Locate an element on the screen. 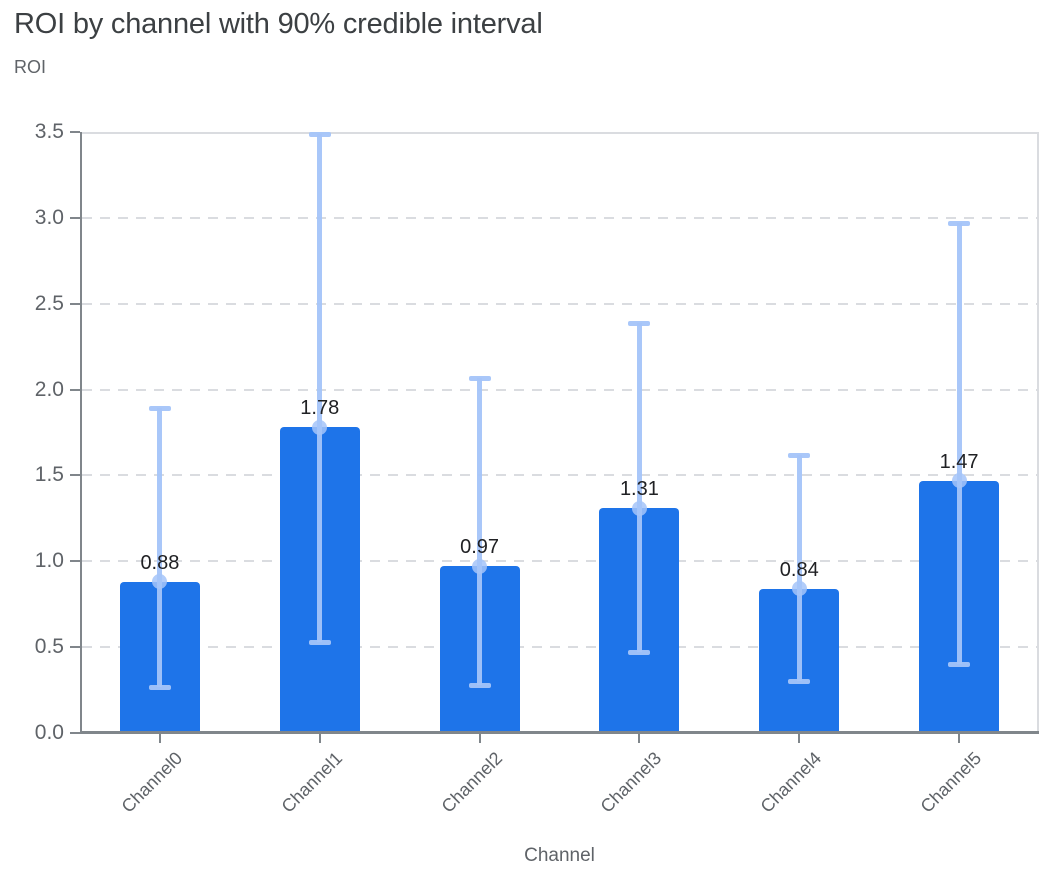 The height and width of the screenshot is (886, 1048). gridline-3.0 is located at coordinates (559, 217).